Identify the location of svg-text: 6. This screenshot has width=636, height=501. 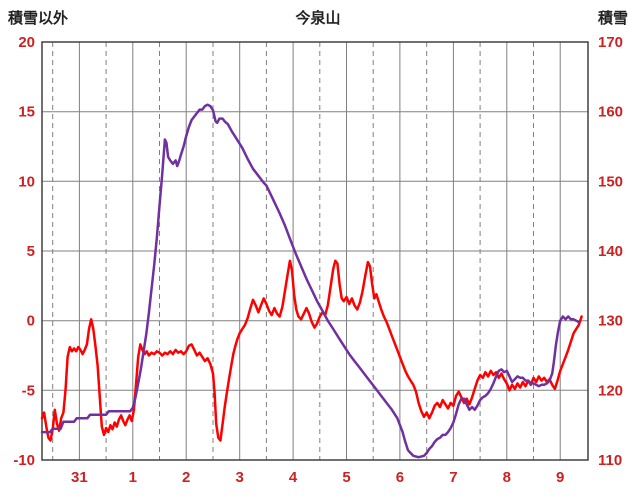
(400, 477).